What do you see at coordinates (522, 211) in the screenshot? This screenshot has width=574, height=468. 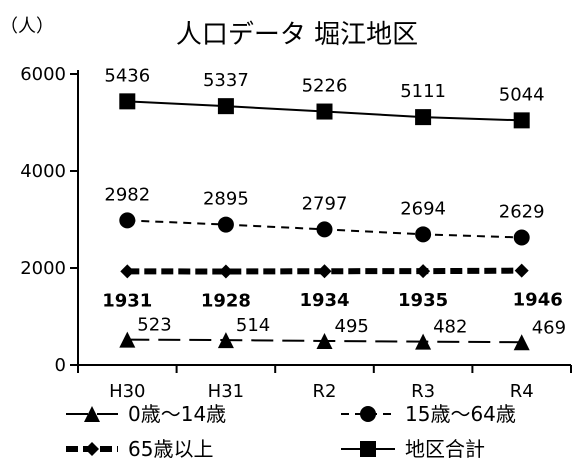 I see `data-label: 2629` at bounding box center [522, 211].